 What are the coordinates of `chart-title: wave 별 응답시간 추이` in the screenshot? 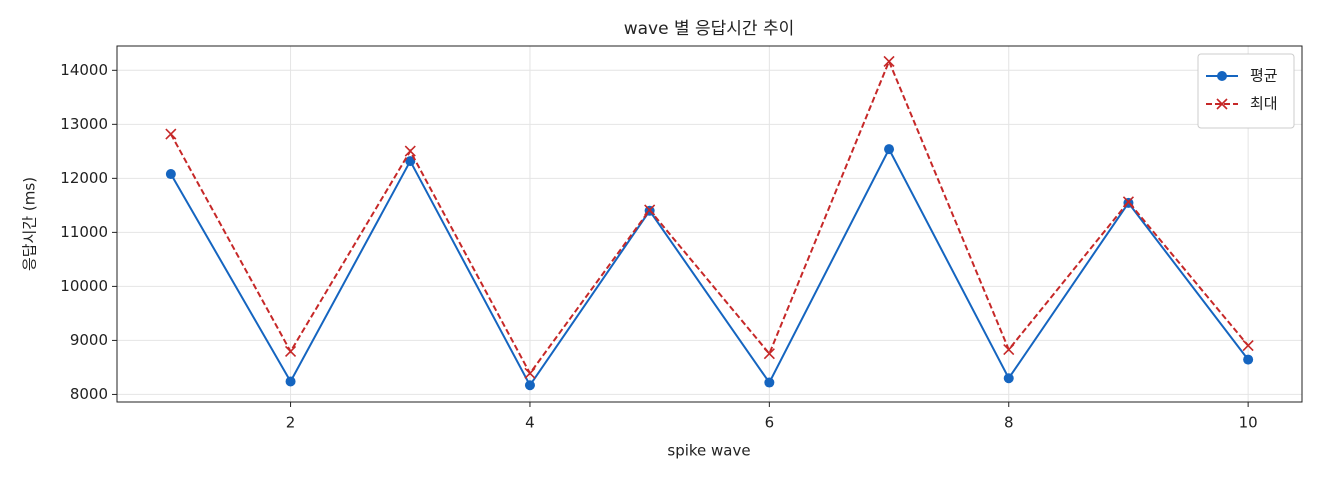 It's located at (709, 29).